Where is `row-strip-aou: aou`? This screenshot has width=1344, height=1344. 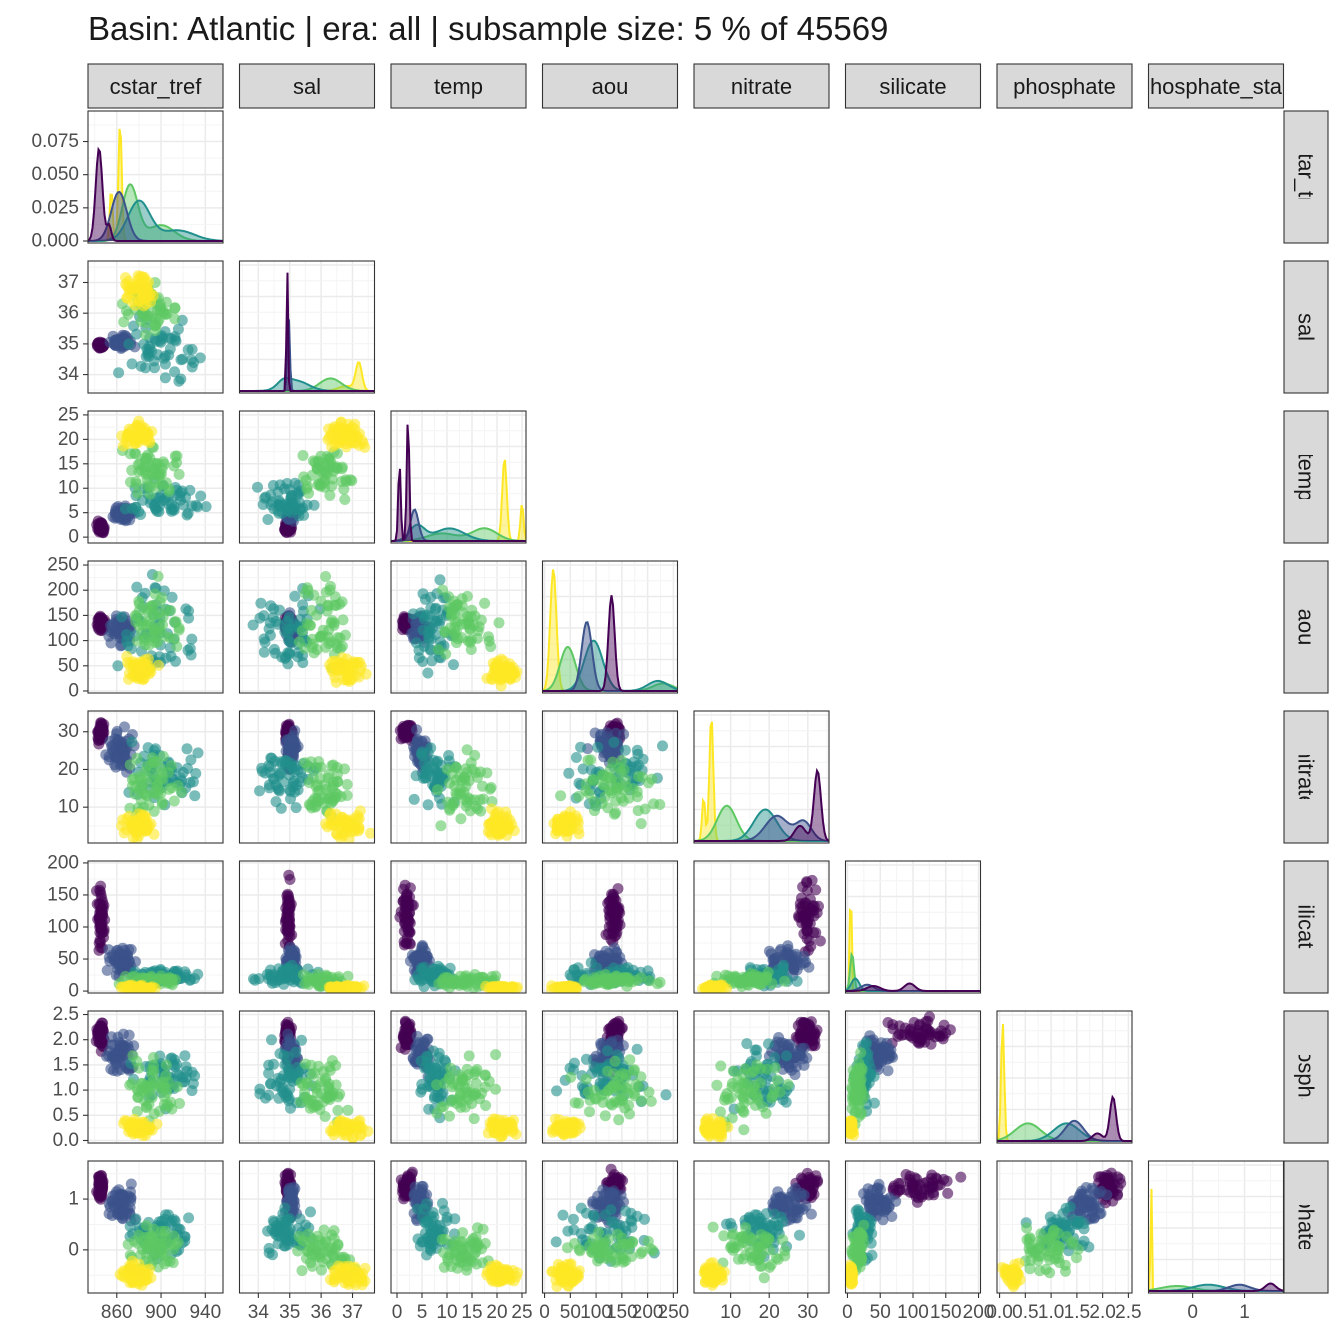 row-strip-aou: aou is located at coordinates (1306, 627).